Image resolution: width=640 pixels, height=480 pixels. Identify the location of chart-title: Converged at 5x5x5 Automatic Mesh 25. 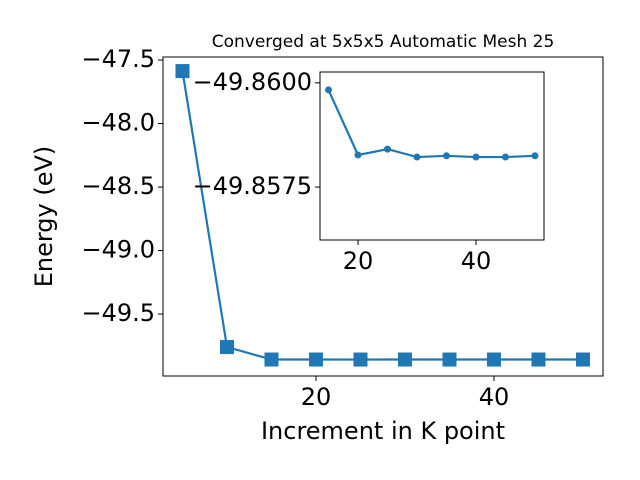
(383, 42).